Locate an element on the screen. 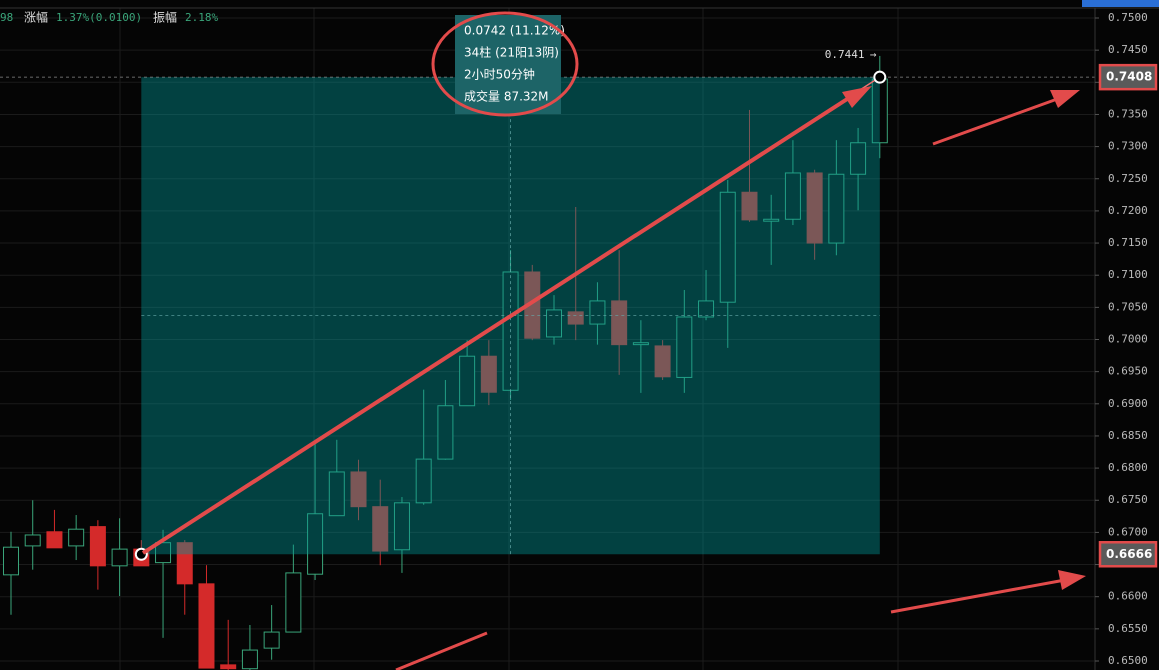 The image size is (1159, 670). scroll-indicator is located at coordinates (1120, 3).